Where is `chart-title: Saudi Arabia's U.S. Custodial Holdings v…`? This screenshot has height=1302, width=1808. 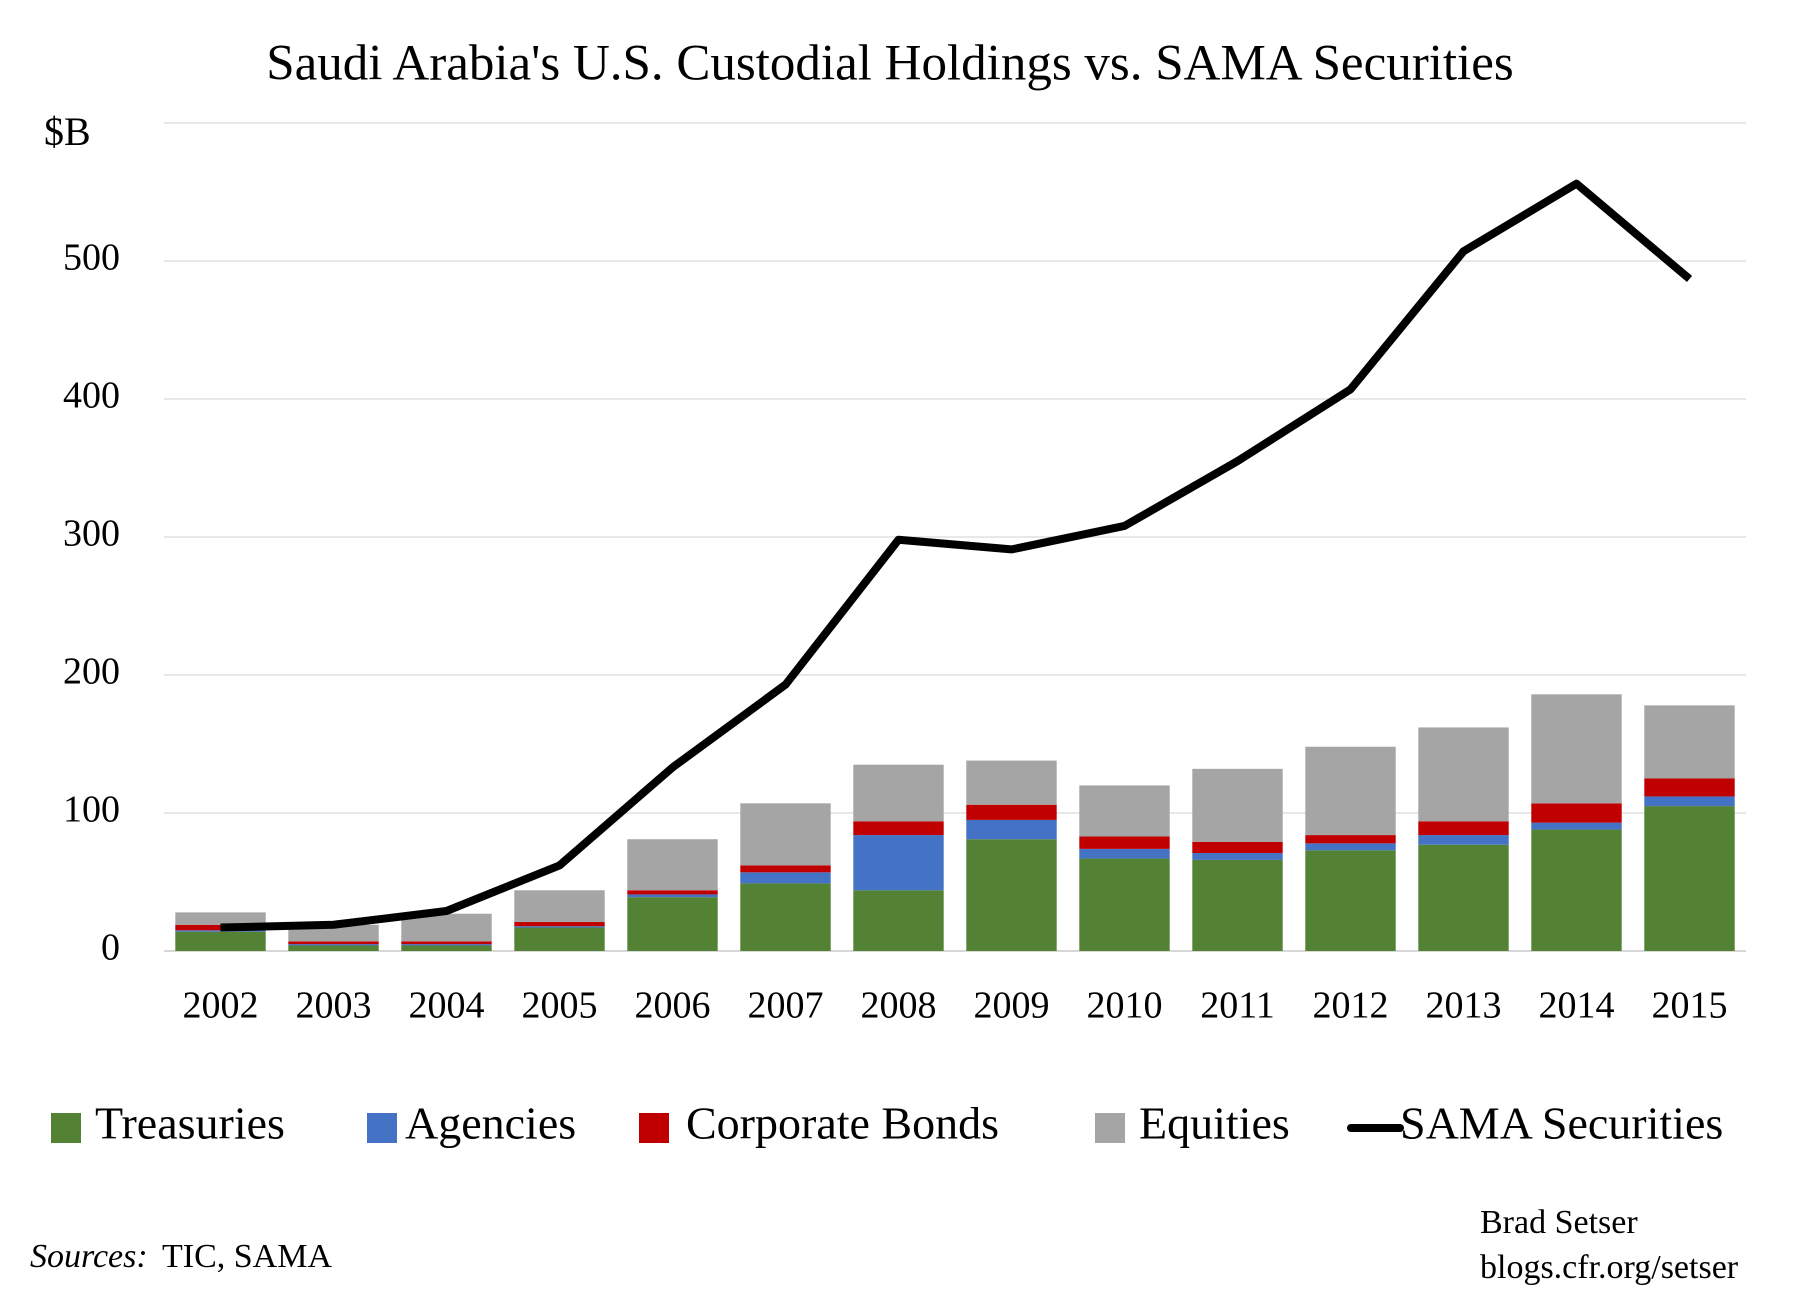
chart-title: Saudi Arabia's U.S. Custodial Holdings v… is located at coordinates (889, 64).